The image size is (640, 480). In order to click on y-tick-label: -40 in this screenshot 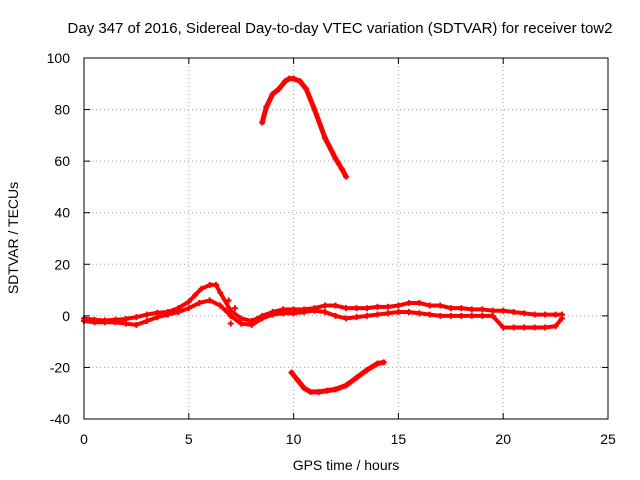, I will do `click(60, 419)`.